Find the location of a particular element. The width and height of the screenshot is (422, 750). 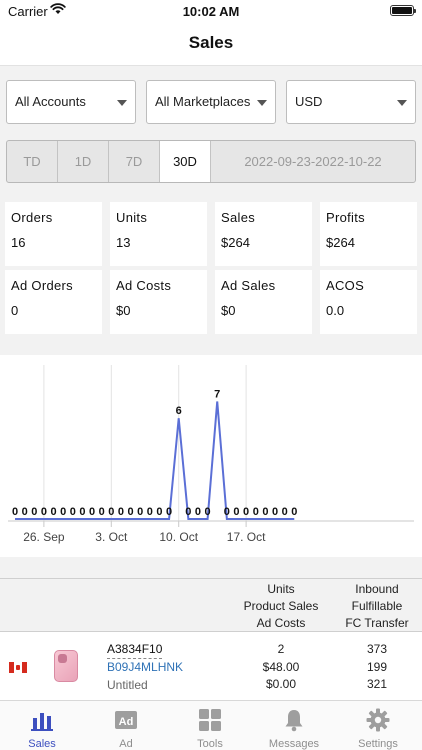

header-ad-costs: Ad Costs is located at coordinates (281, 623).